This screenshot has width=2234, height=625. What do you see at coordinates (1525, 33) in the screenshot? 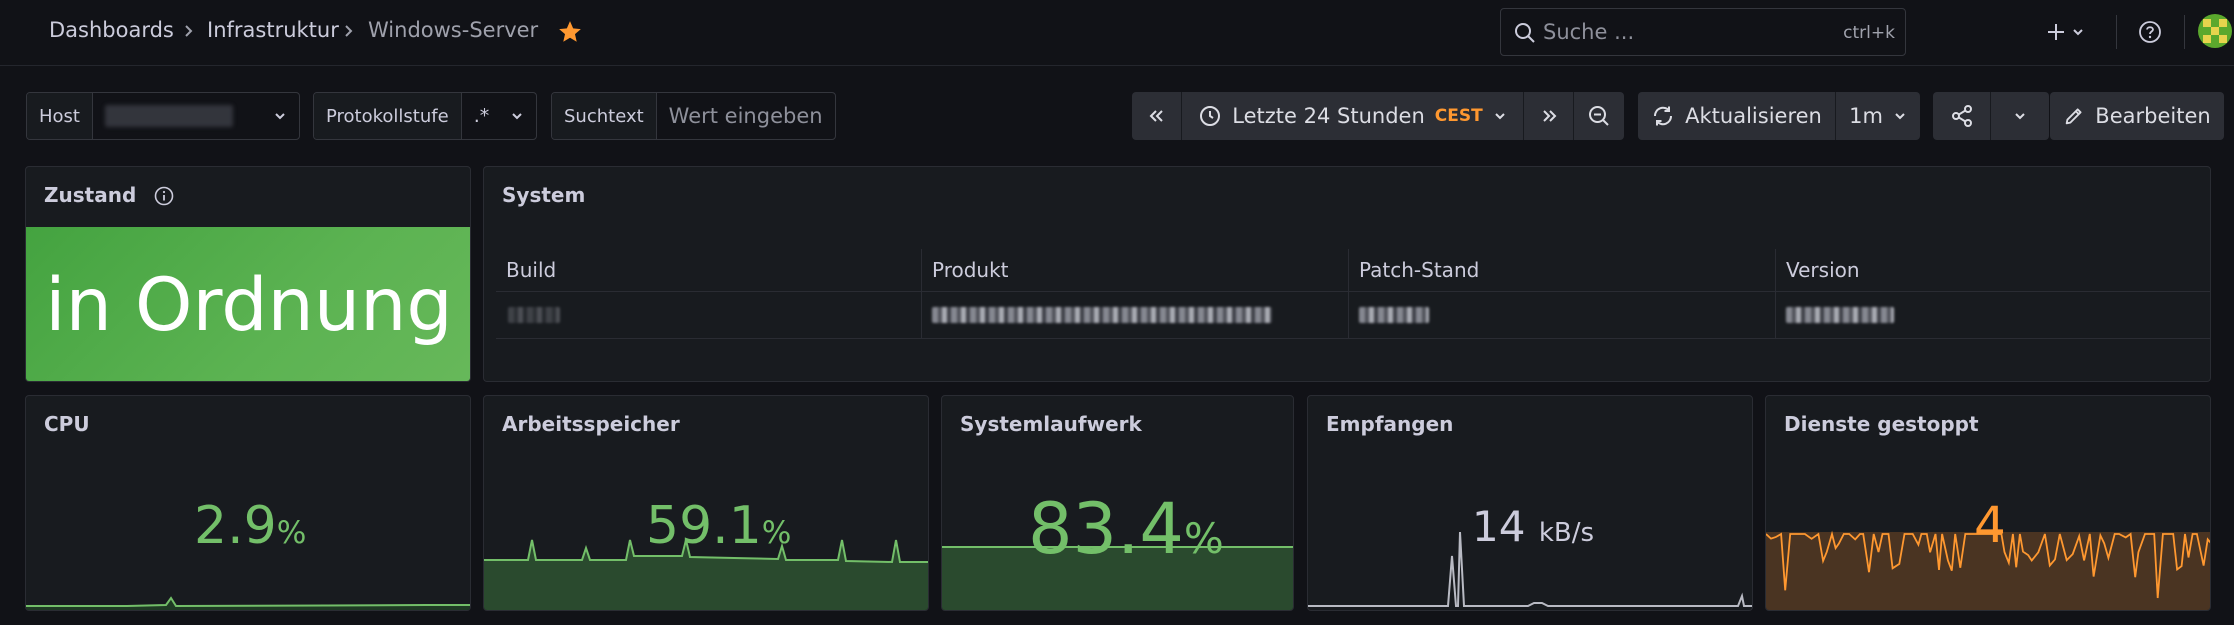
I see `search-icon` at bounding box center [1525, 33].